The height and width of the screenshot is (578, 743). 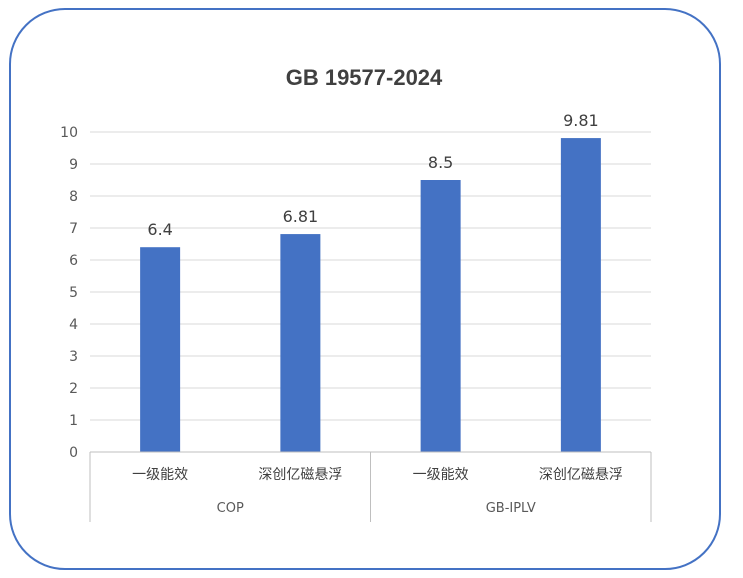 What do you see at coordinates (73, 453) in the screenshot?
I see `y-tick-label: 0` at bounding box center [73, 453].